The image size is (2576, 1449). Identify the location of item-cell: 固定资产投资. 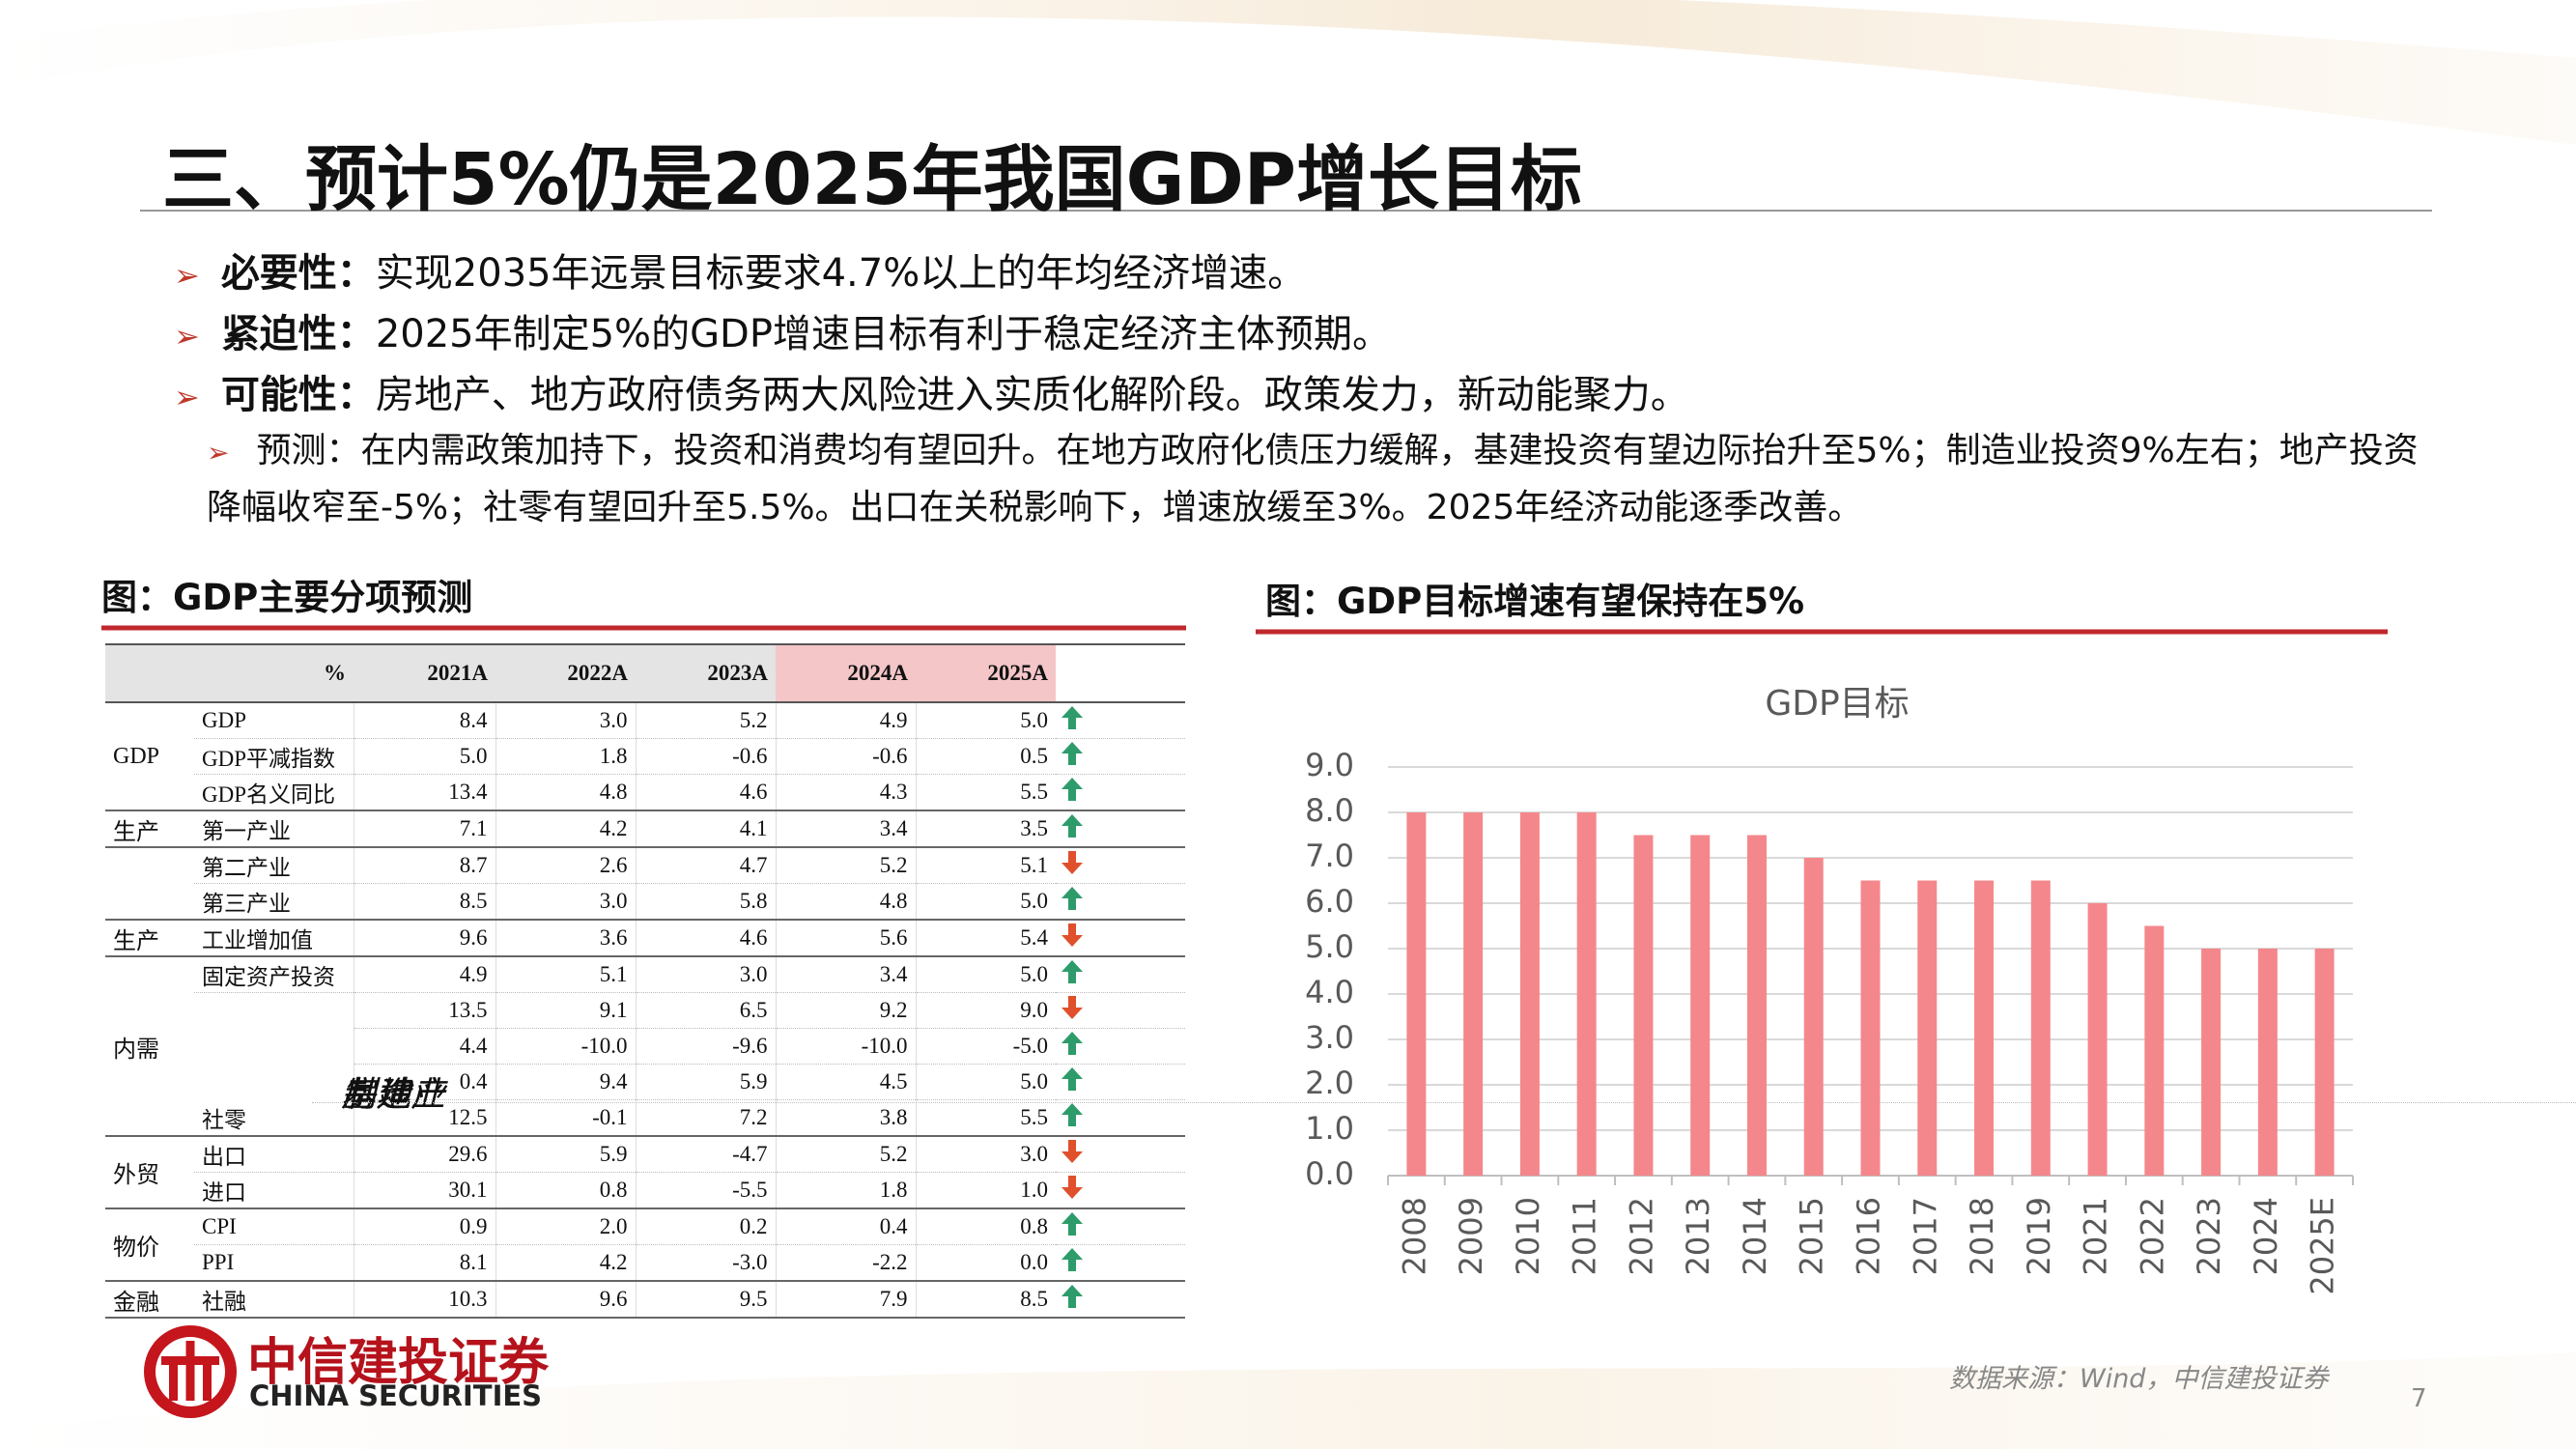
(274, 974).